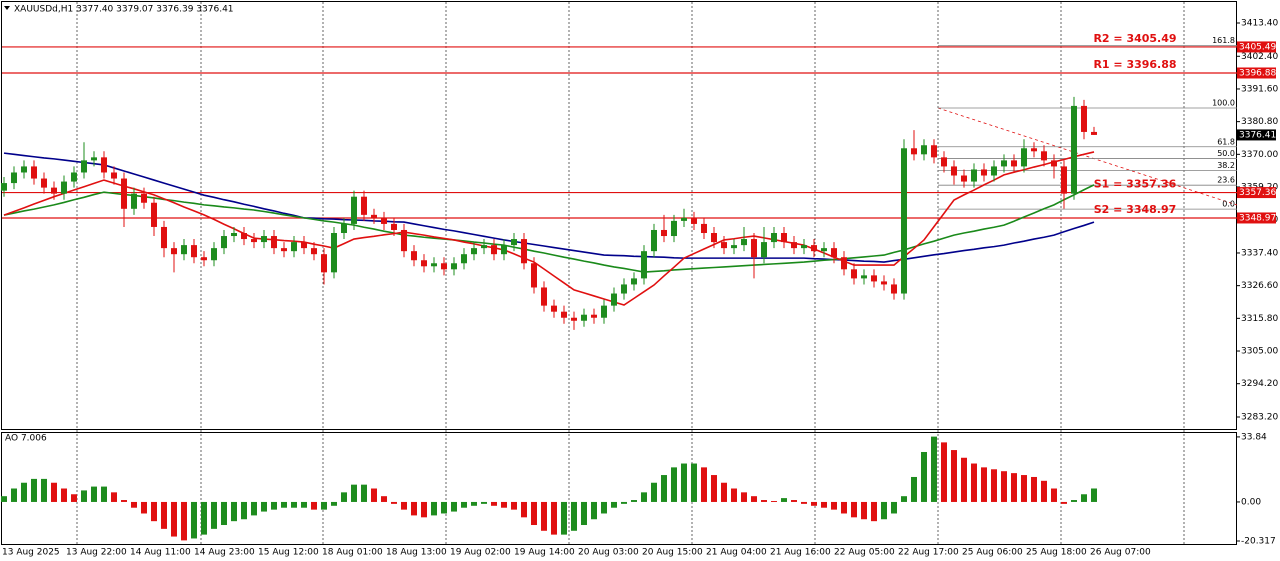 This screenshot has height=561, width=1280. Describe the element at coordinates (1251, 502) in the screenshot. I see `indicator-tick-label: 0.00` at that location.